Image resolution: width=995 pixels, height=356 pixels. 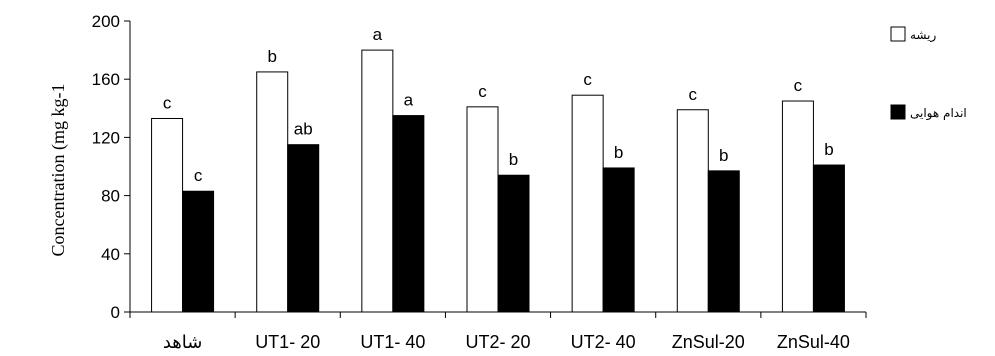 What do you see at coordinates (392, 342) in the screenshot?
I see `x-category-label: UT1- 40` at bounding box center [392, 342].